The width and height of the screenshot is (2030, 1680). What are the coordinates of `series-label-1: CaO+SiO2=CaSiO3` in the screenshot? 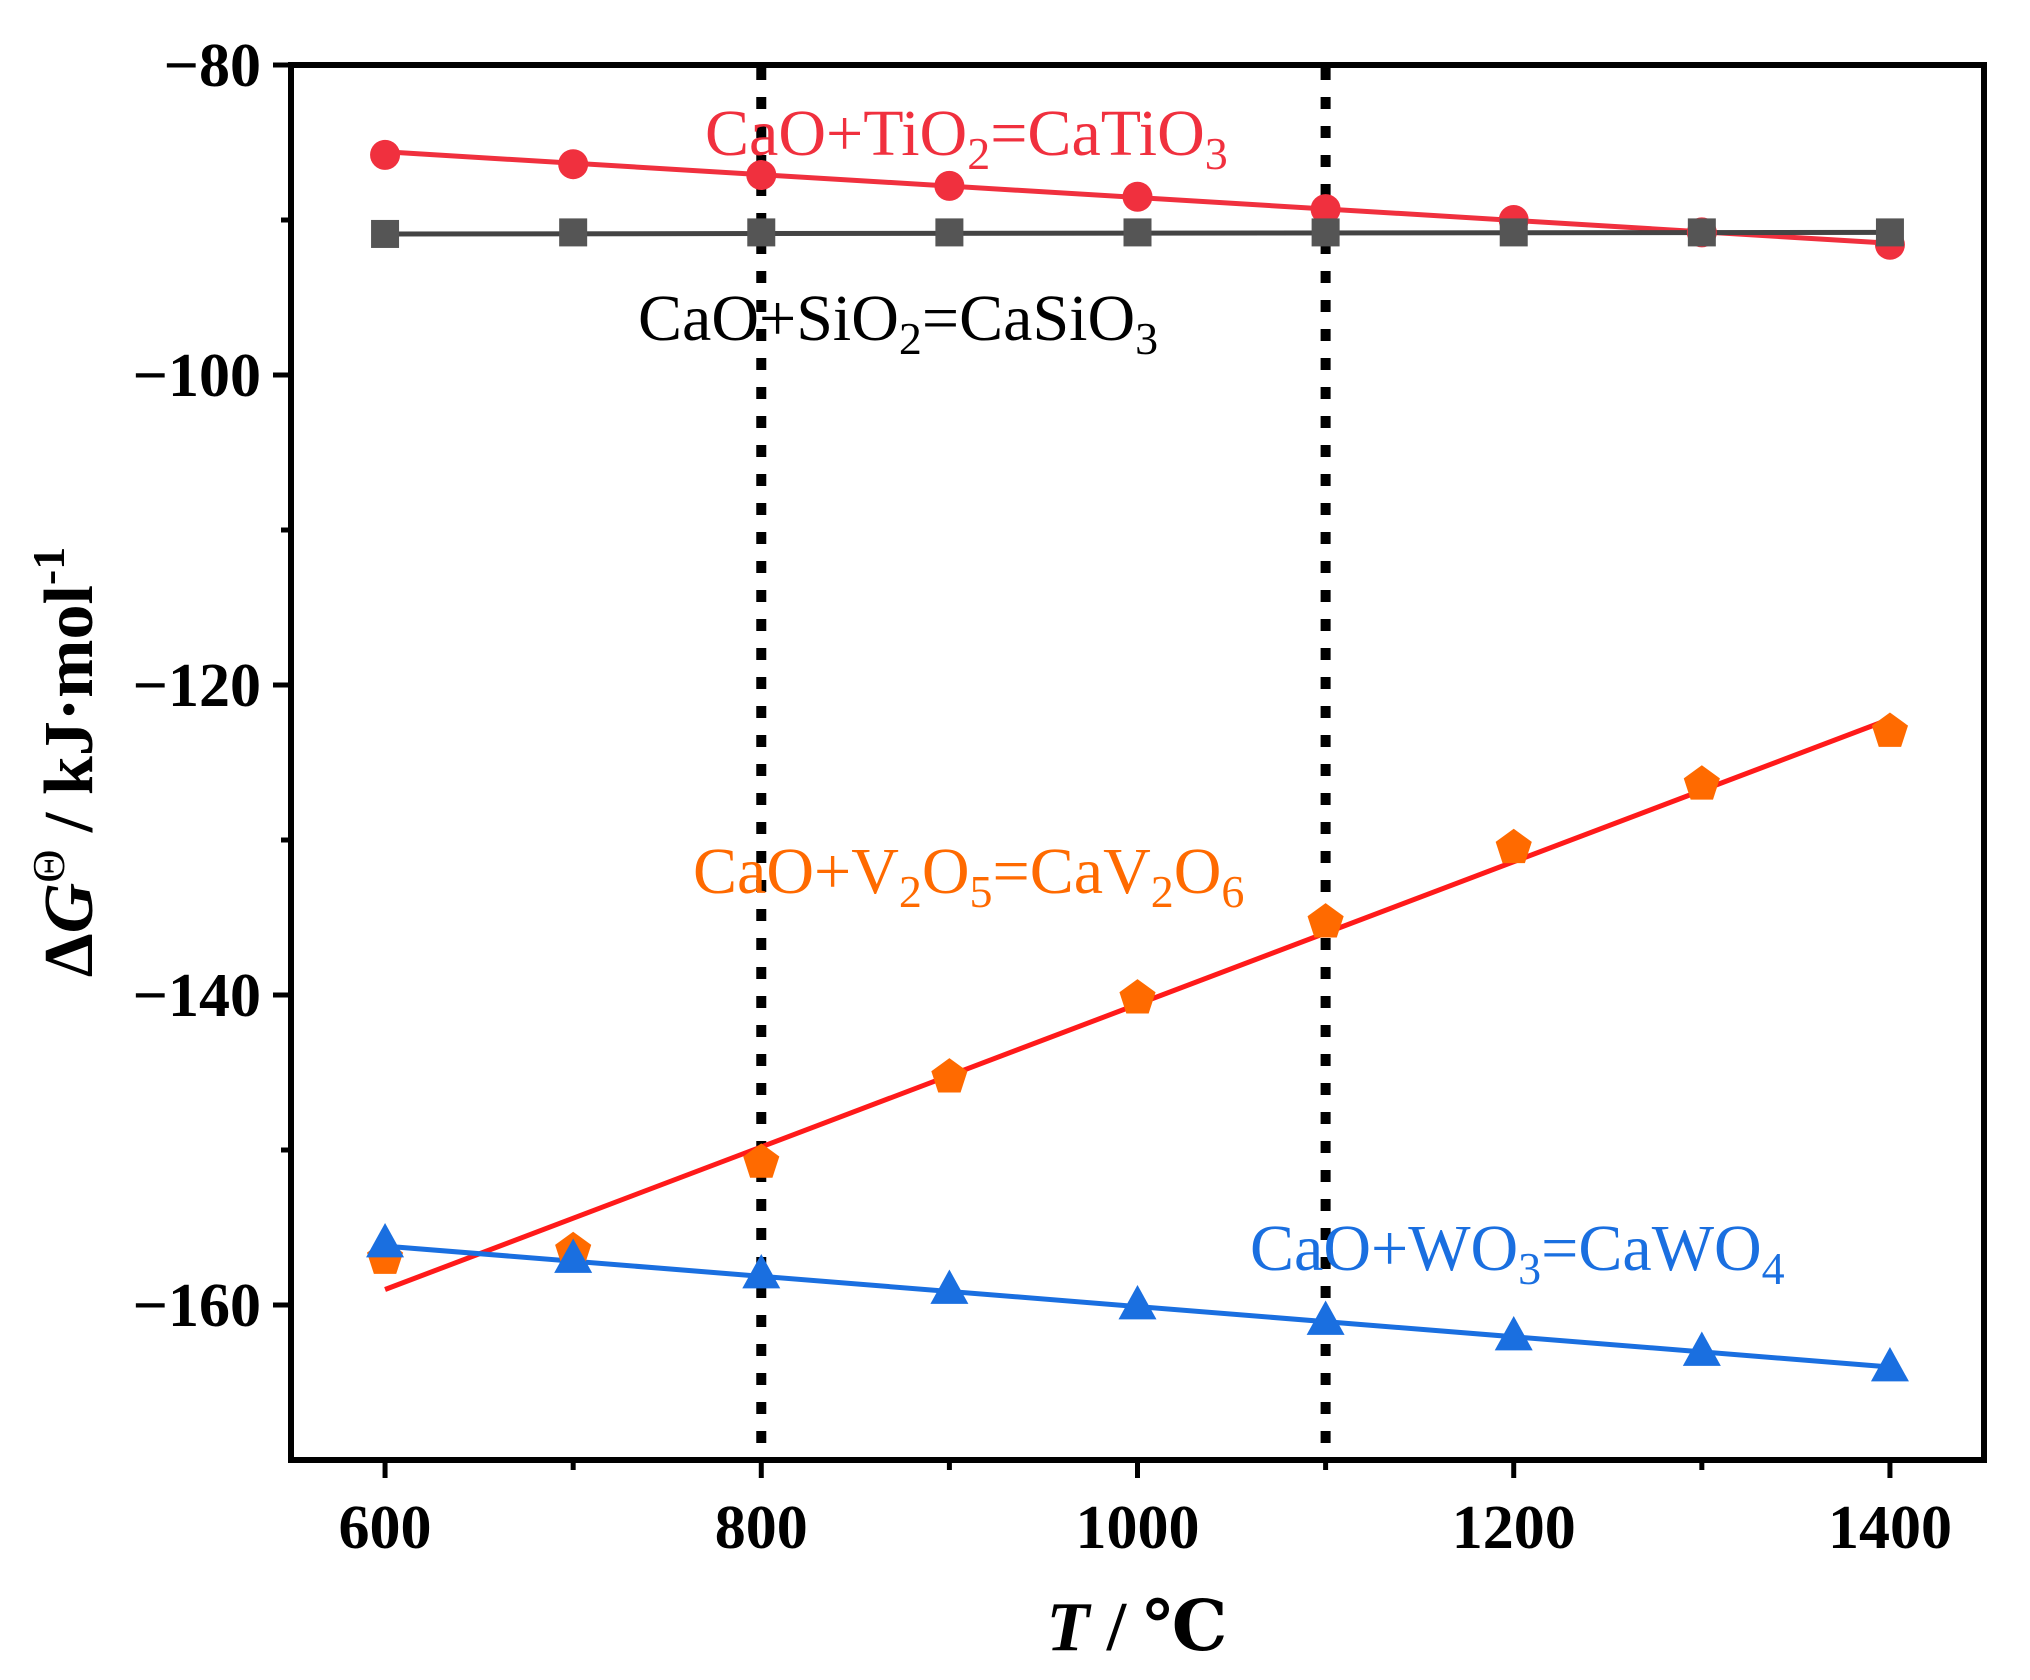 It's located at (898, 323).